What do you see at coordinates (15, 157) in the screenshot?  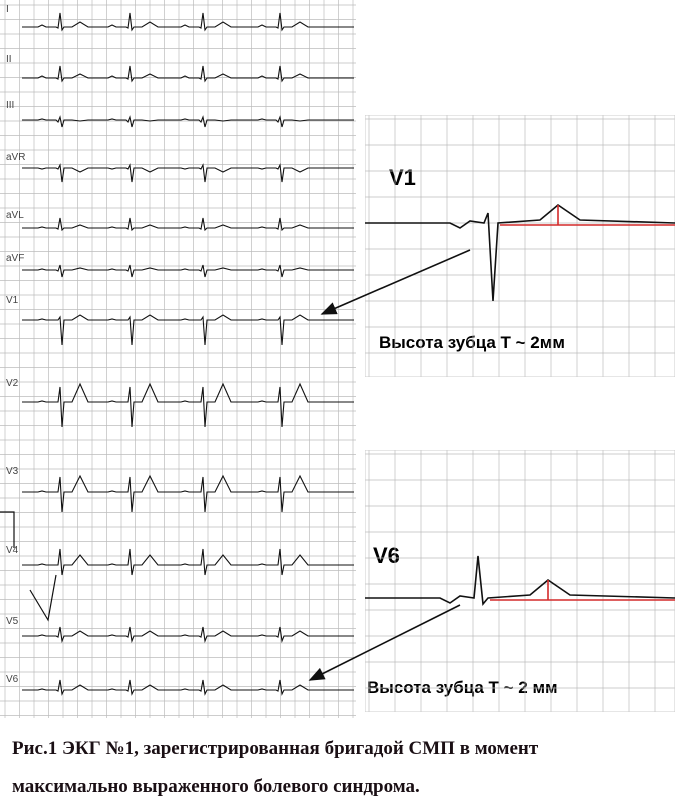 I see `lead-label-avr: aVR` at bounding box center [15, 157].